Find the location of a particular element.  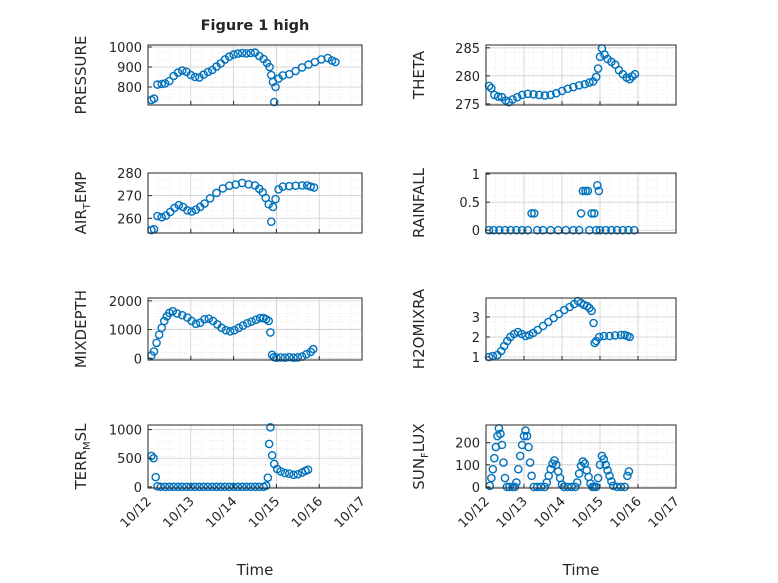

plot-area is located at coordinates (255, 456).